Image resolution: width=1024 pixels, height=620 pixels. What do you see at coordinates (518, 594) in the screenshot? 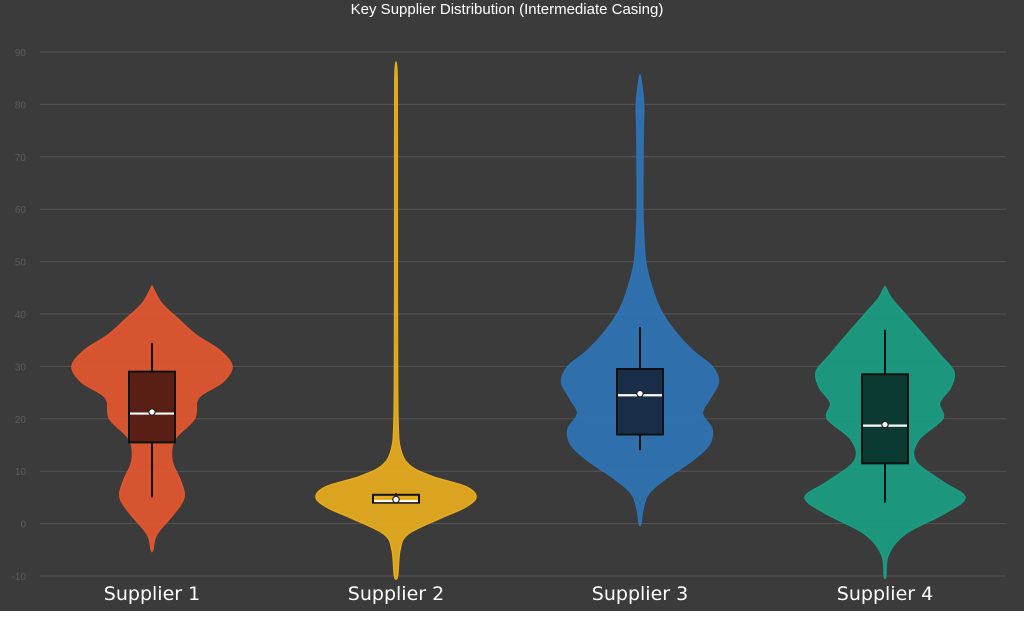
I see `label-layer: Supplier 1 Supplier 2 Supplier 3 Supplier 4` at bounding box center [518, 594].